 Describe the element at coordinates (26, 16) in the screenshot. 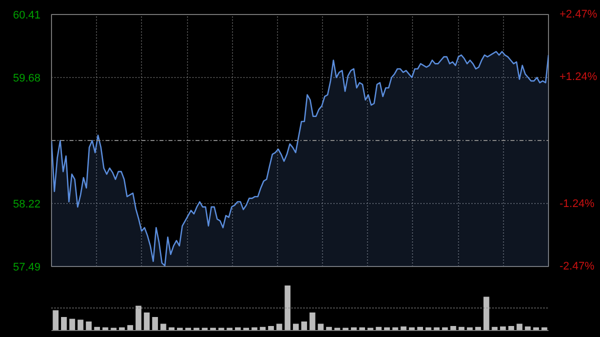

I see `y-tick-label: 60.41` at that location.